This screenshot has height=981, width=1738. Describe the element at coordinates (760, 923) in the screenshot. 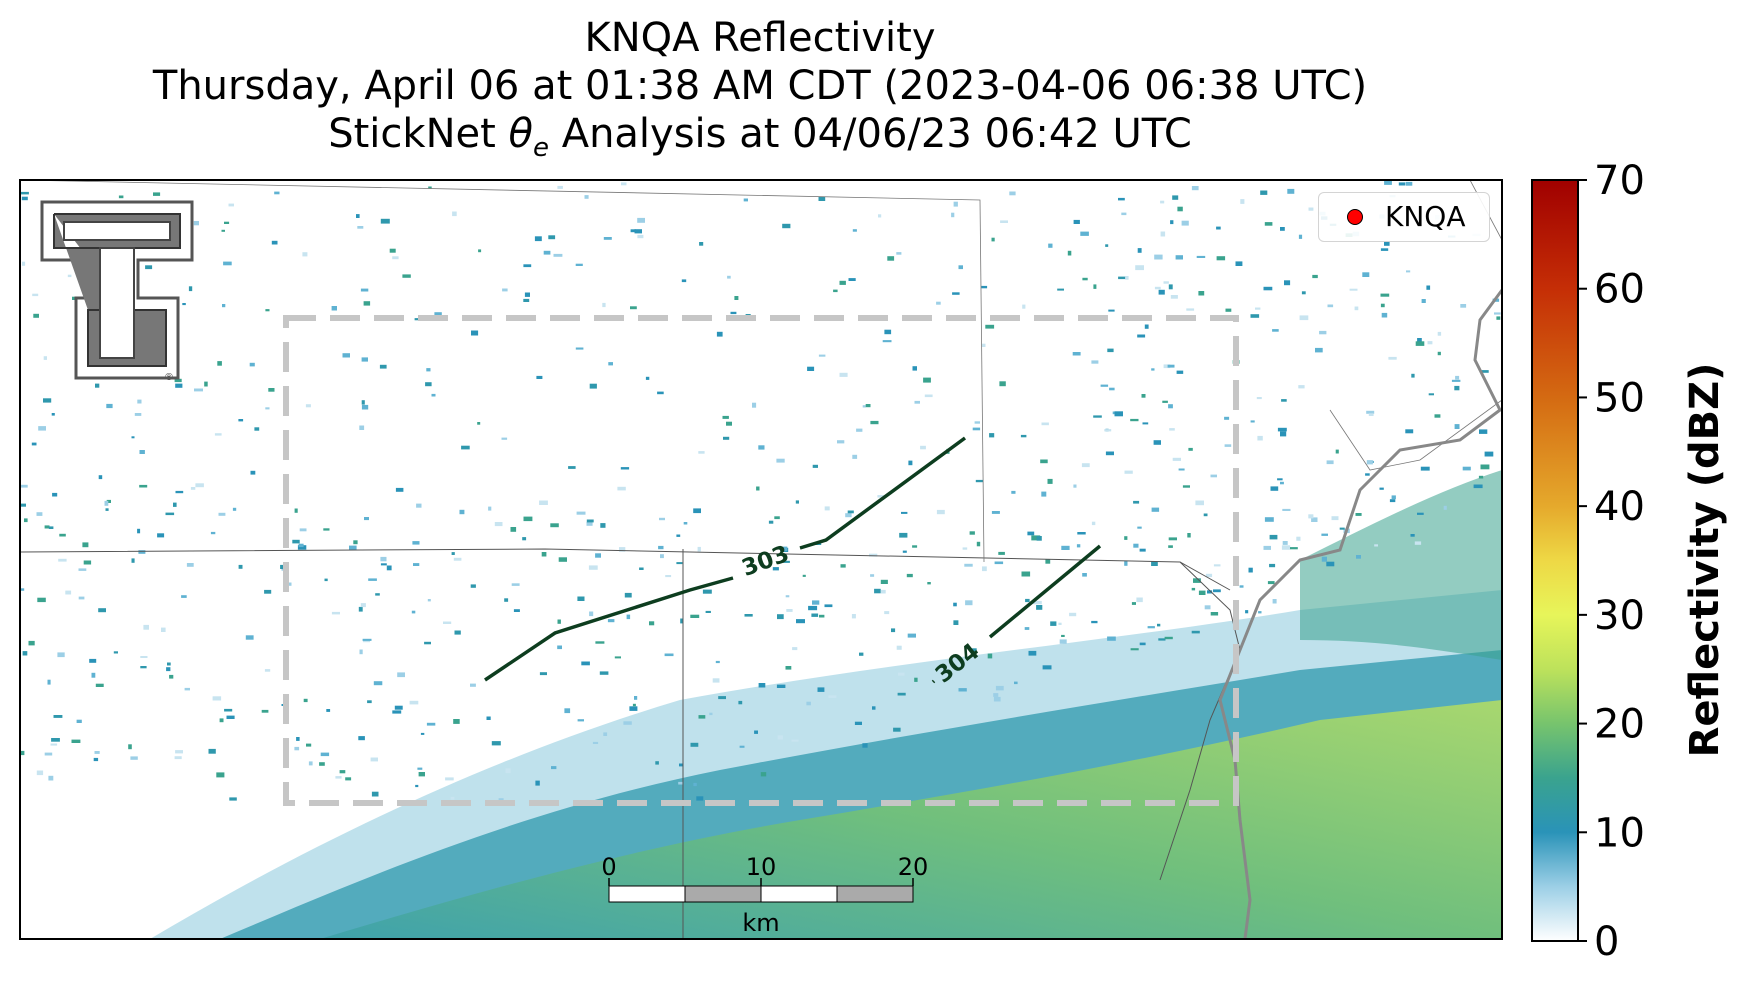

I see `scale-bar-unit: km` at that location.